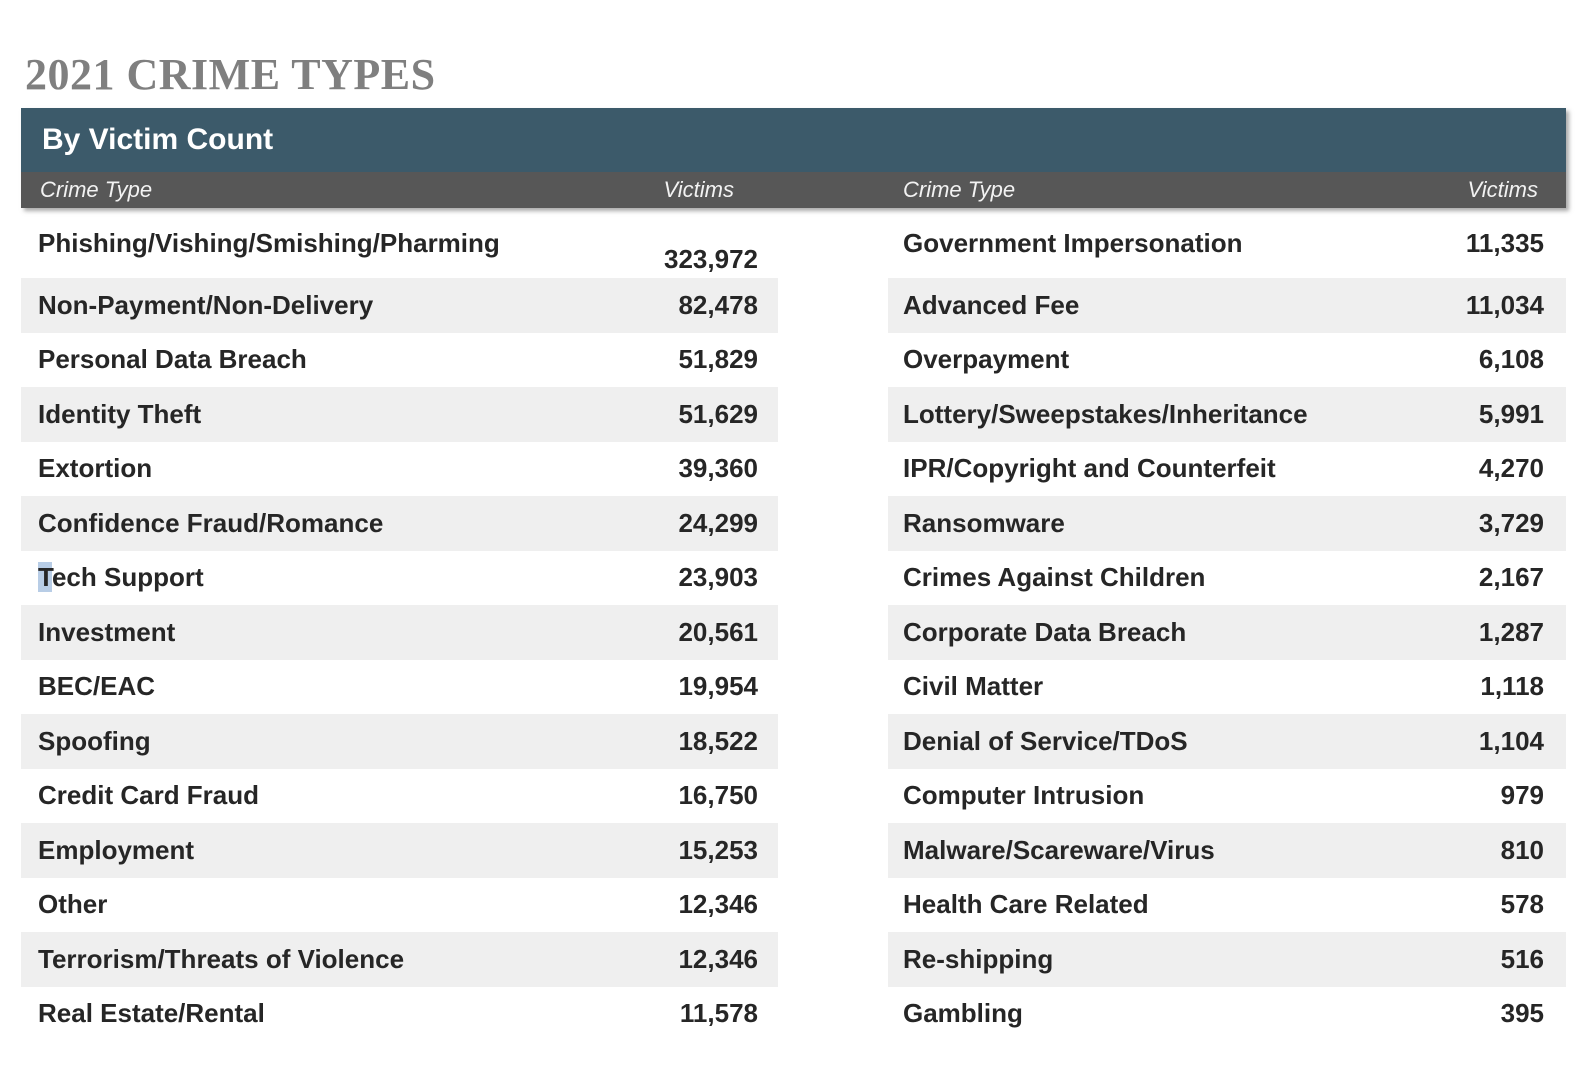  Describe the element at coordinates (399, 687) in the screenshot. I see `table-row: BEC/EAC 19,954` at that location.